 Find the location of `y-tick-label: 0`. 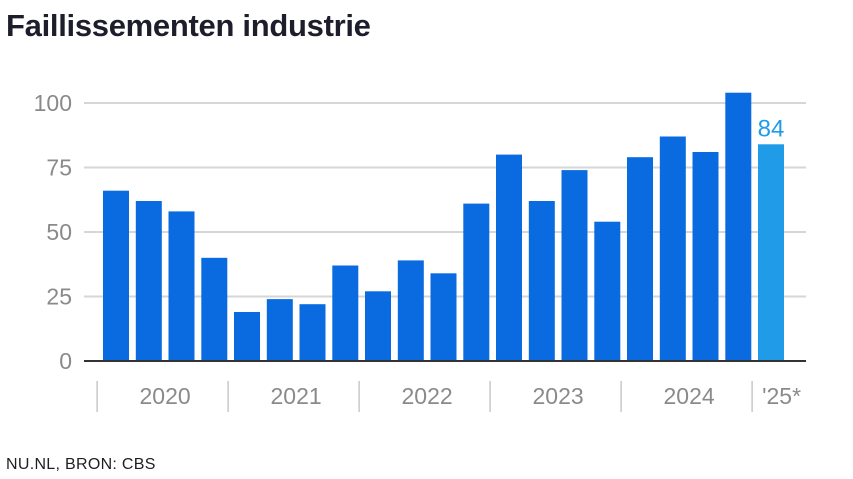

y-tick-label: 0 is located at coordinates (65, 361).